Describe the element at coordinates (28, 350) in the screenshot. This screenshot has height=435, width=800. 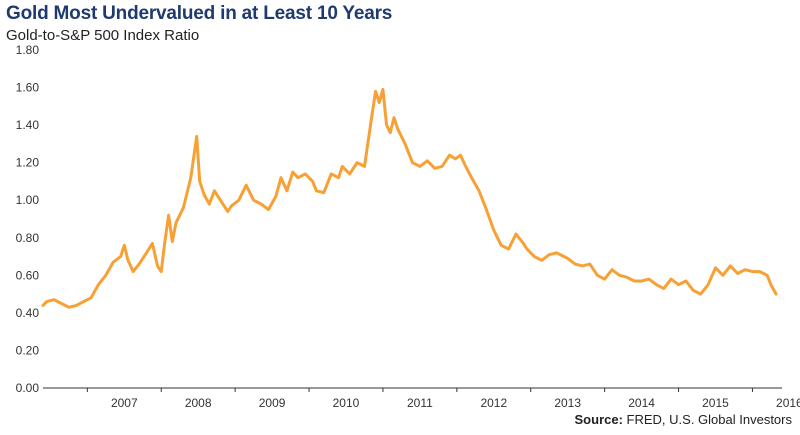
I see `y-tick-label: 0.20` at that location.